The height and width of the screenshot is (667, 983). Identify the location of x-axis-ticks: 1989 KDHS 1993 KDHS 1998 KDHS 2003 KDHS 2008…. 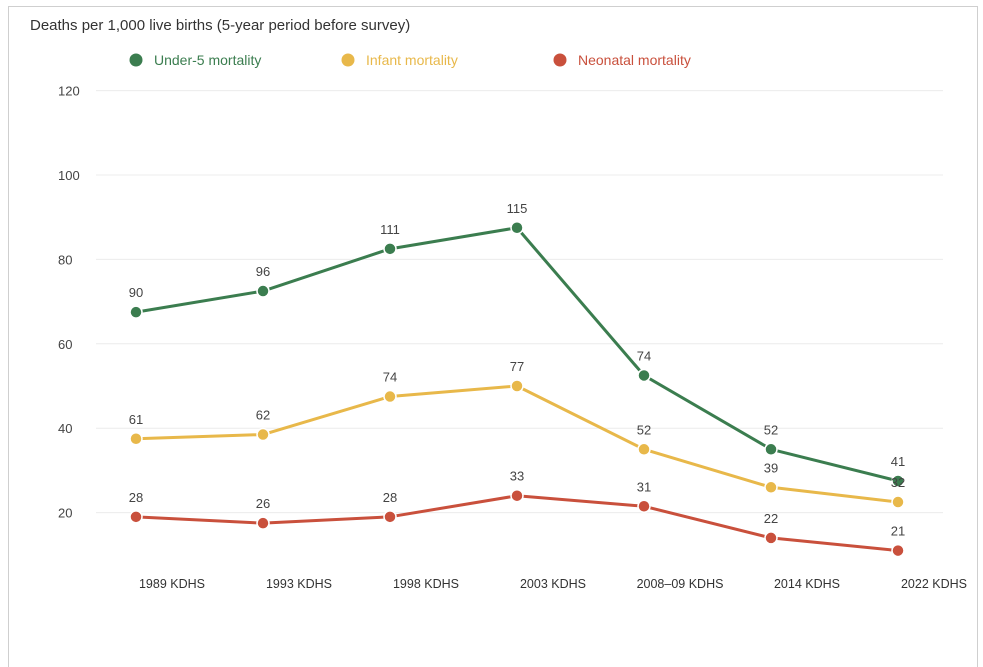
(553, 584).